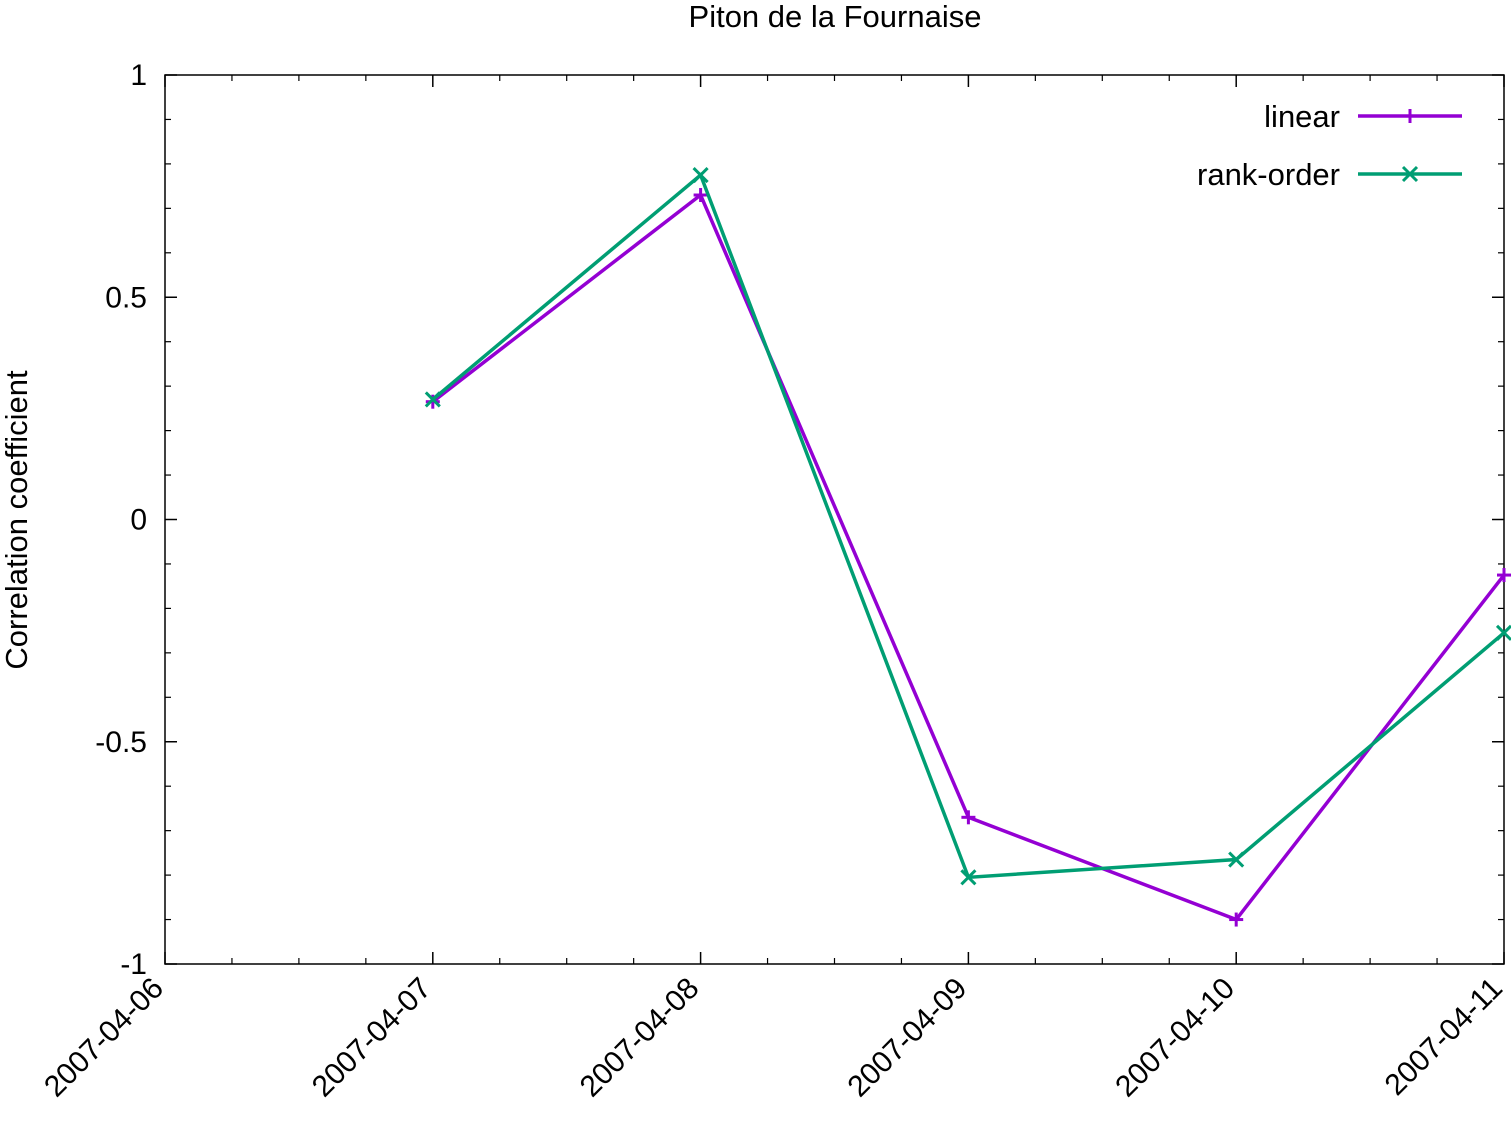 The image size is (1511, 1127). I want to click on x-tick-label: 2007-04-09, so click(907, 1038).